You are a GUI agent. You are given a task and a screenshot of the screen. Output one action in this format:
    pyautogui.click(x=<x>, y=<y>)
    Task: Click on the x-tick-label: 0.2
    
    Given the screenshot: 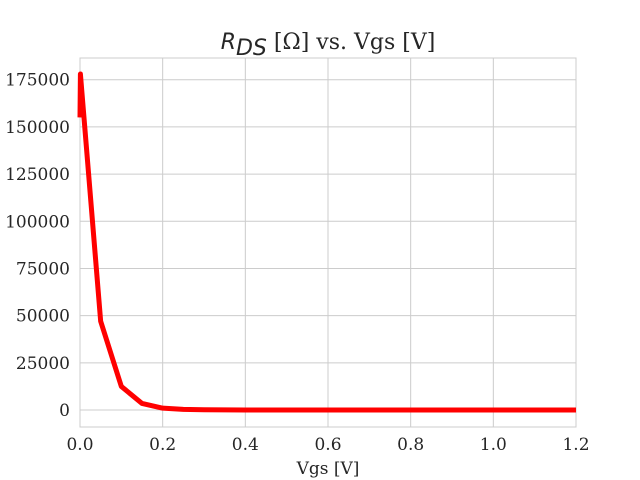 What is the action you would take?
    pyautogui.click(x=162, y=445)
    